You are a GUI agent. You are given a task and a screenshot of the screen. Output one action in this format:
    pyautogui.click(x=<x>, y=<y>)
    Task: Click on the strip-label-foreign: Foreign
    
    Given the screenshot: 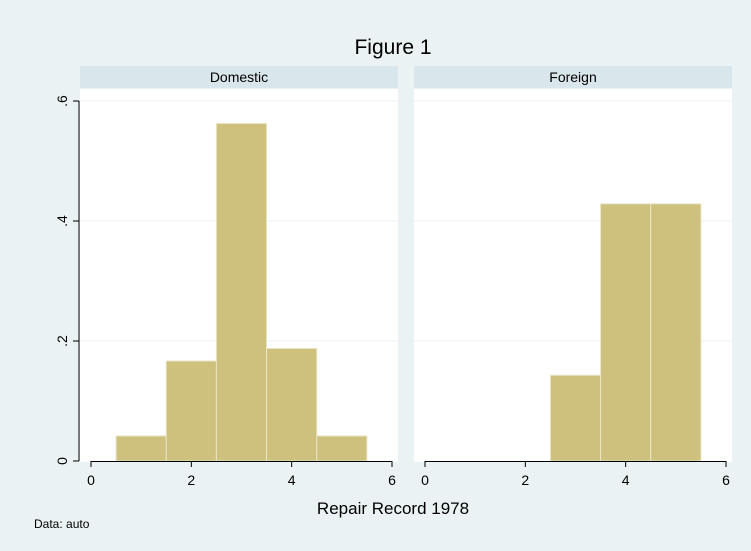 What is the action you would take?
    pyautogui.click(x=572, y=77)
    